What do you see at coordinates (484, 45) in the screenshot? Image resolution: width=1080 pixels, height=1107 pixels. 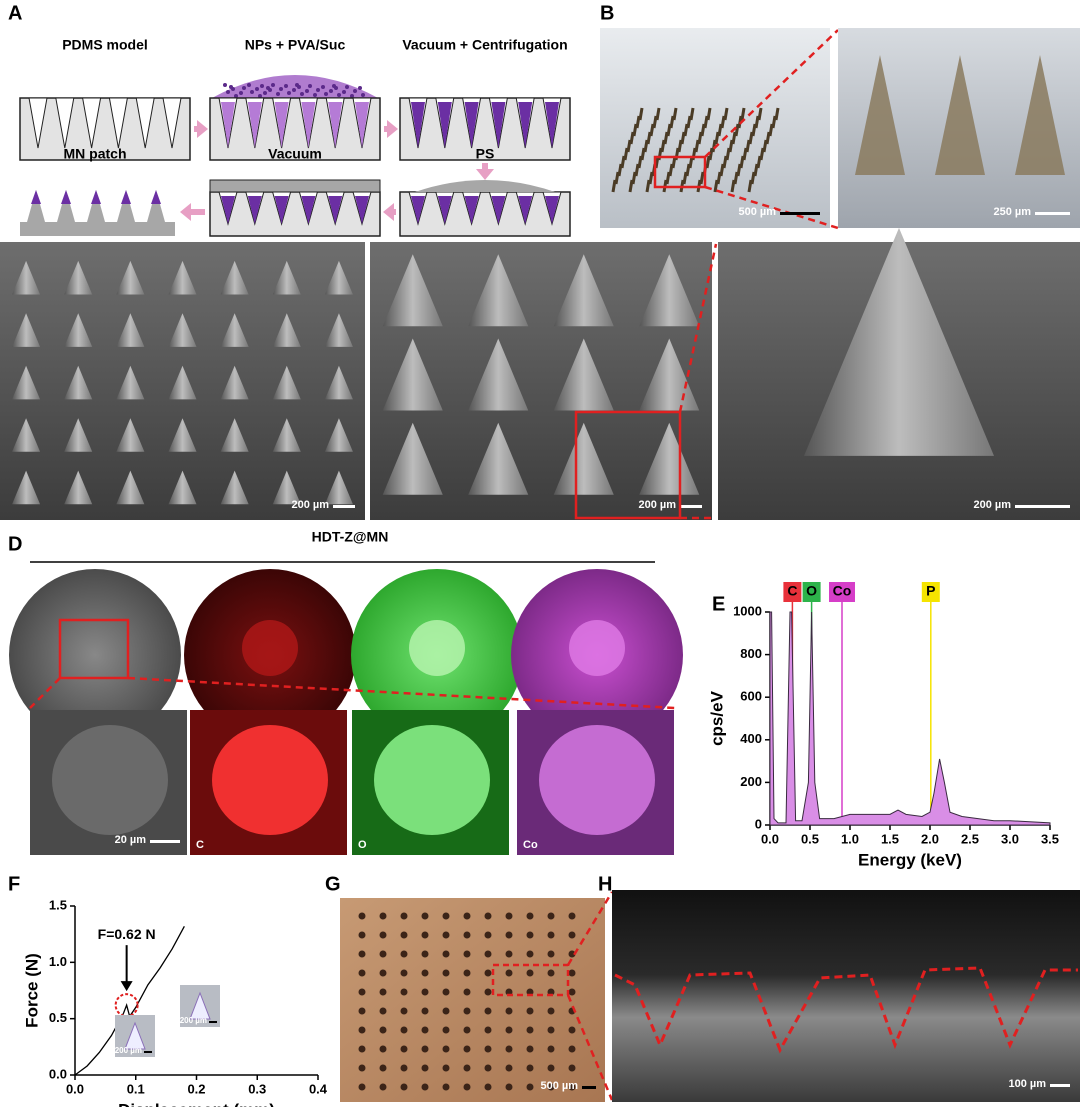 I see `step-label: Vacuum + Centrifugation` at bounding box center [484, 45].